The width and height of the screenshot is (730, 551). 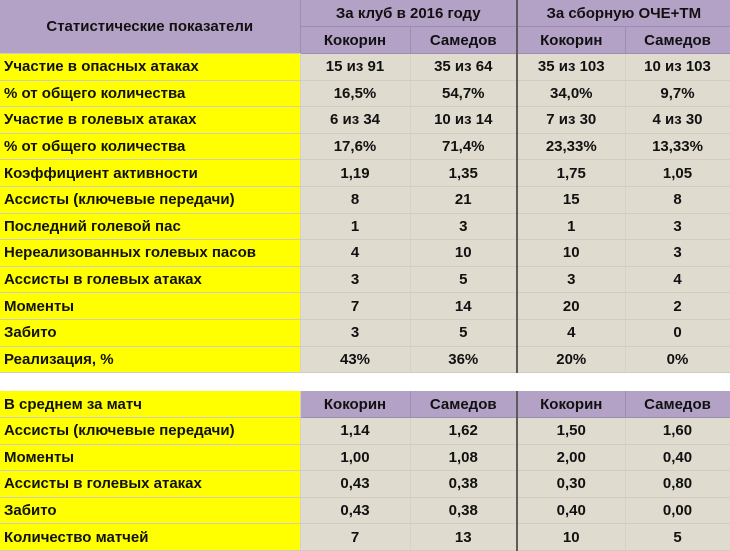 What do you see at coordinates (150, 404) in the screenshot?
I see `average-table-title: В среднем за матч` at bounding box center [150, 404].